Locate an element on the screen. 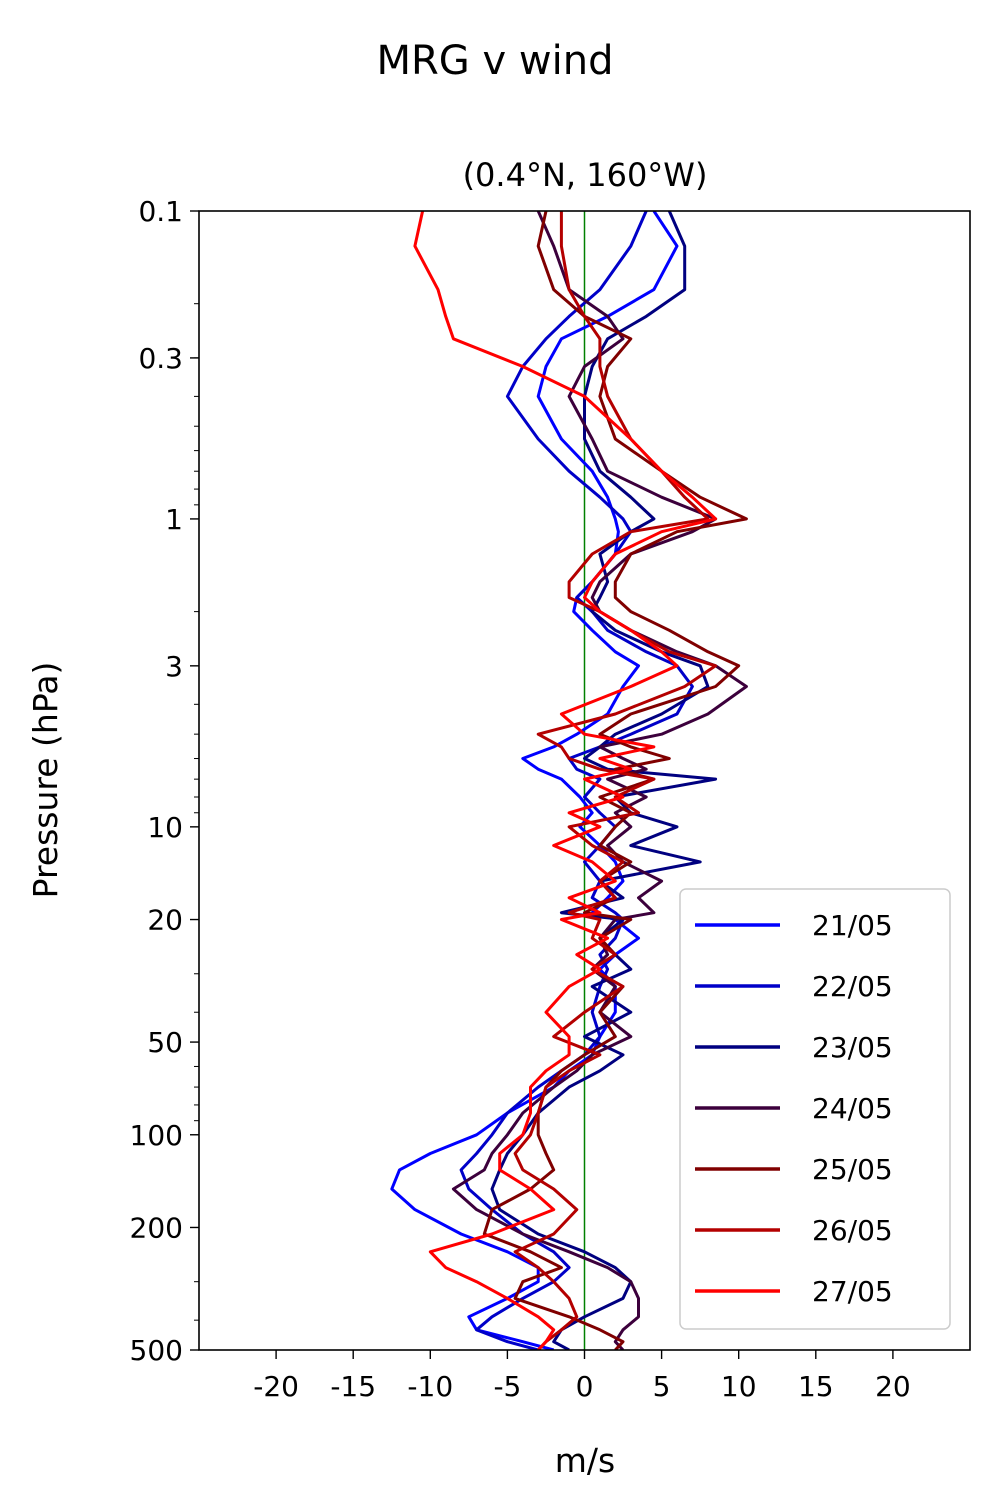 The image size is (990, 1500). legend-label: 24/05 is located at coordinates (852, 1108).